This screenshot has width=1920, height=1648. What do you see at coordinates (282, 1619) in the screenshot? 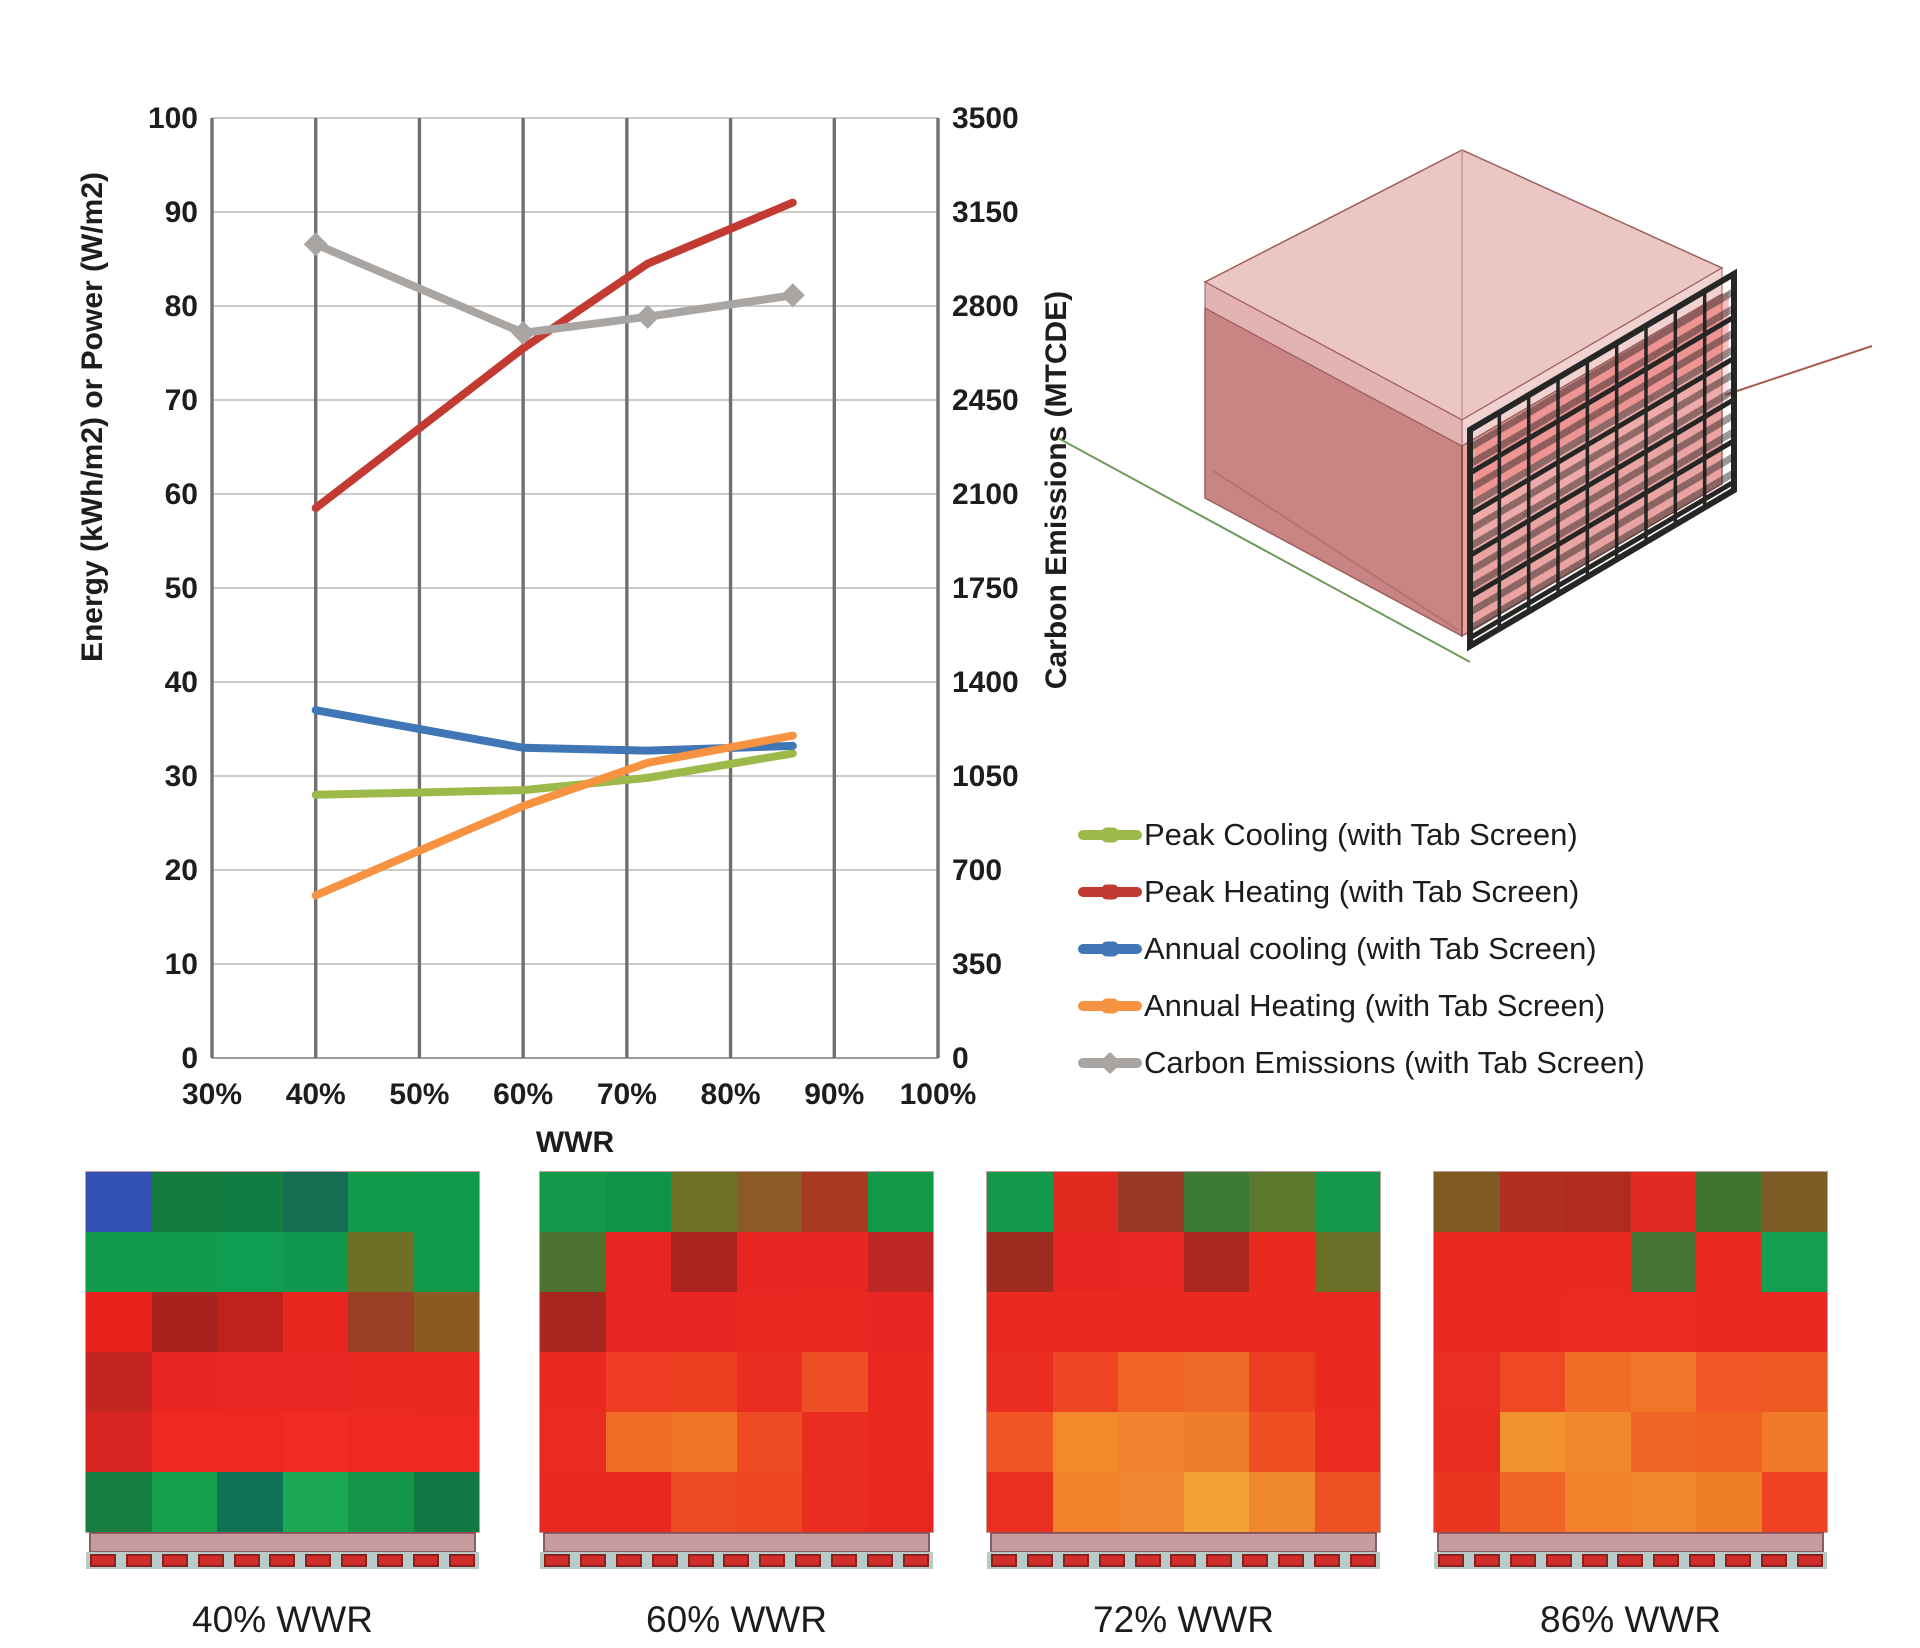
I see `heatmap-caption: 40% WWR` at bounding box center [282, 1619].